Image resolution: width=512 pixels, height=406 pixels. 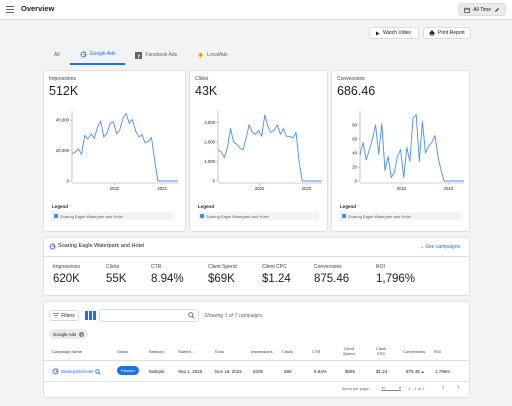 What do you see at coordinates (399, 387) in the screenshot?
I see `dropdown-icon: ▾` at bounding box center [399, 387].